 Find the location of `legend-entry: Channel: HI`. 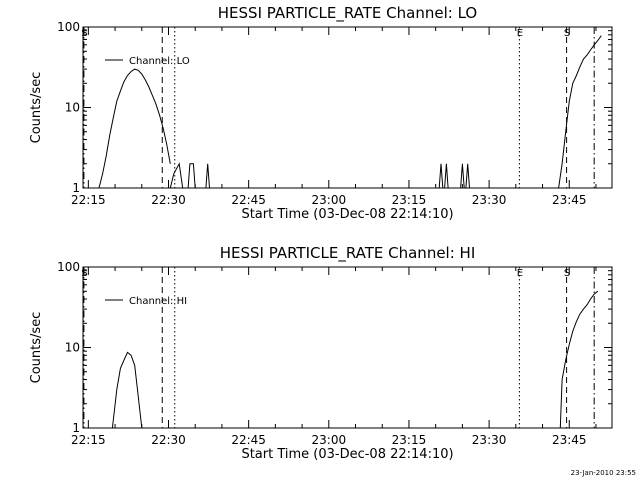

legend-entry: Channel: HI is located at coordinates (158, 301).